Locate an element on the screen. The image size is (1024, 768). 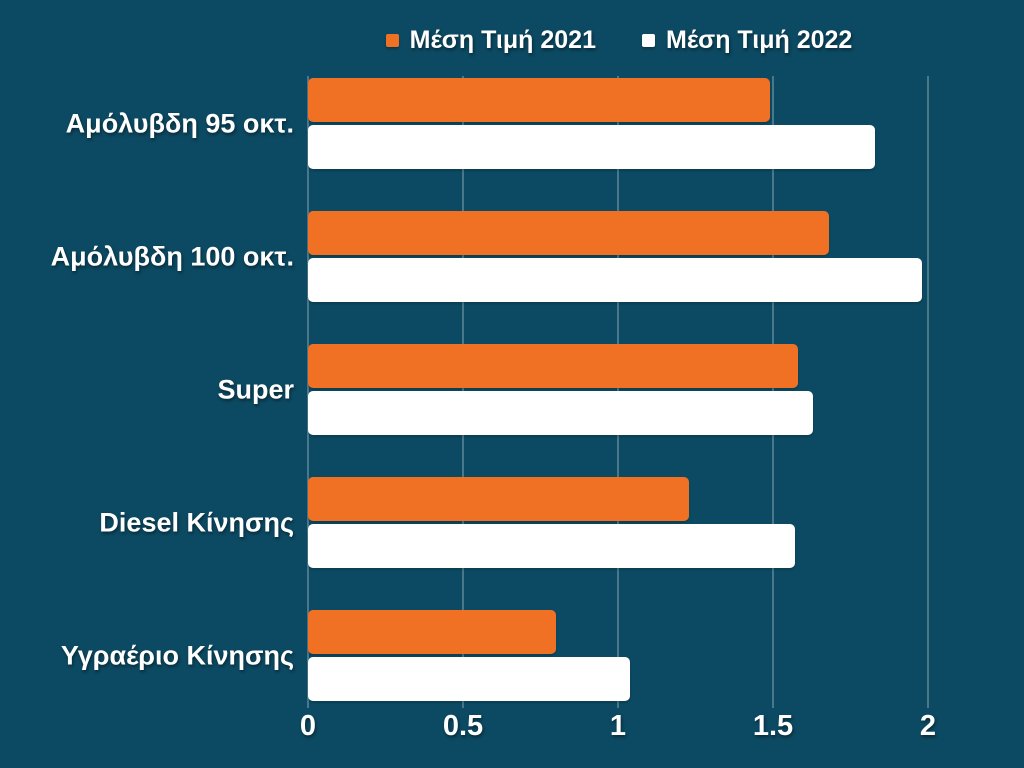
legend-item-2021: Μέση Τιμή 2021 is located at coordinates (490, 40).